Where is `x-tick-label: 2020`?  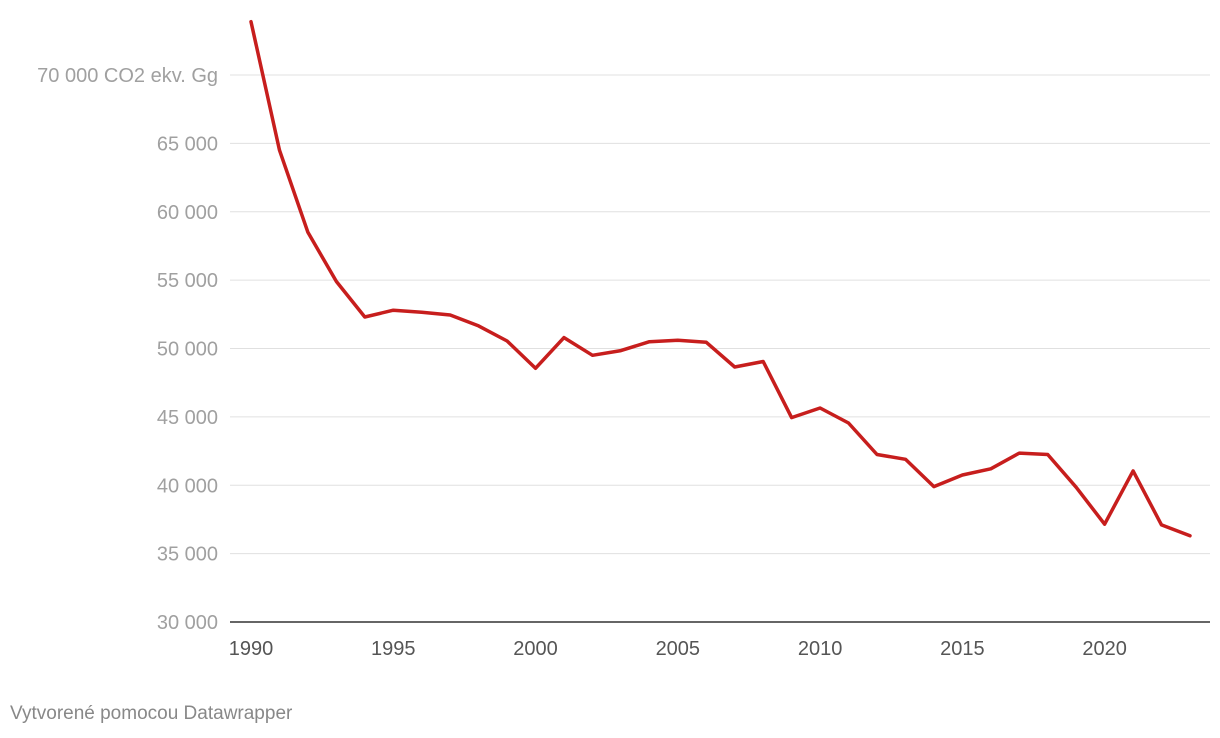
x-tick-label: 2020 is located at coordinates (1104, 649).